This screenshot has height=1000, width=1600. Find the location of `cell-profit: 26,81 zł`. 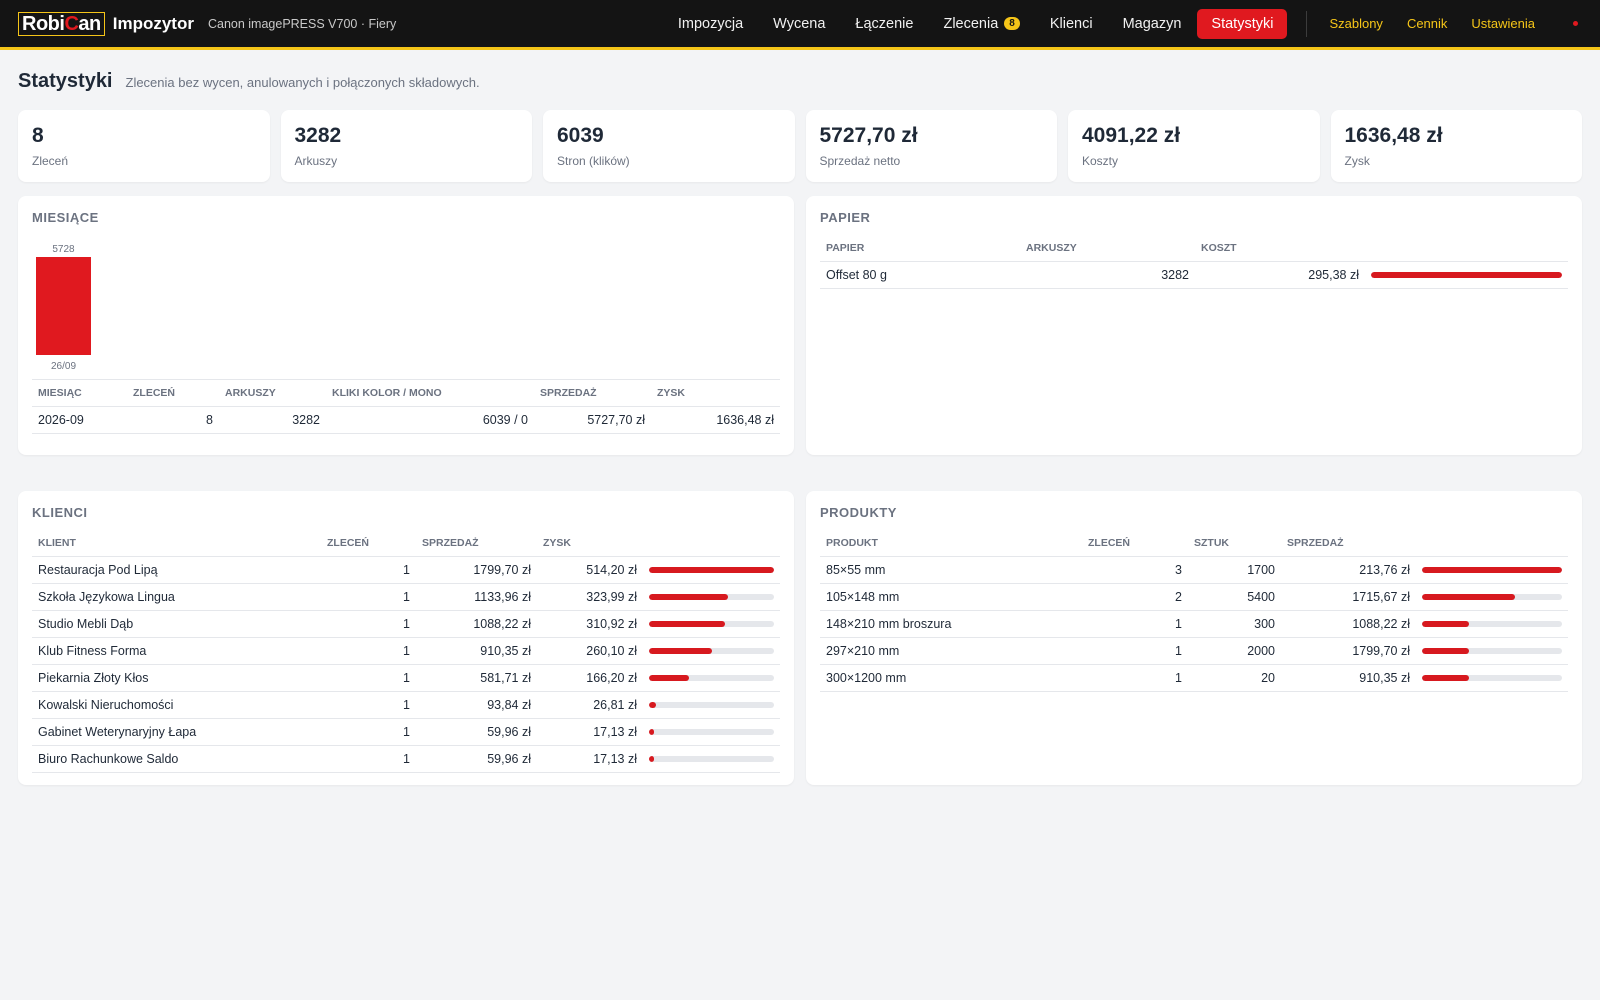

cell-profit: 26,81 zł is located at coordinates (590, 705).